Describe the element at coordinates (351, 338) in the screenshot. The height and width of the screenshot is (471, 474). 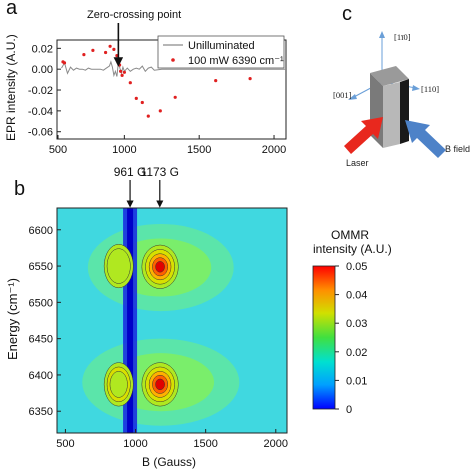
I see `colorbar-ticks: 0.05 0.04 0.03 0.02 0.01 0` at that location.